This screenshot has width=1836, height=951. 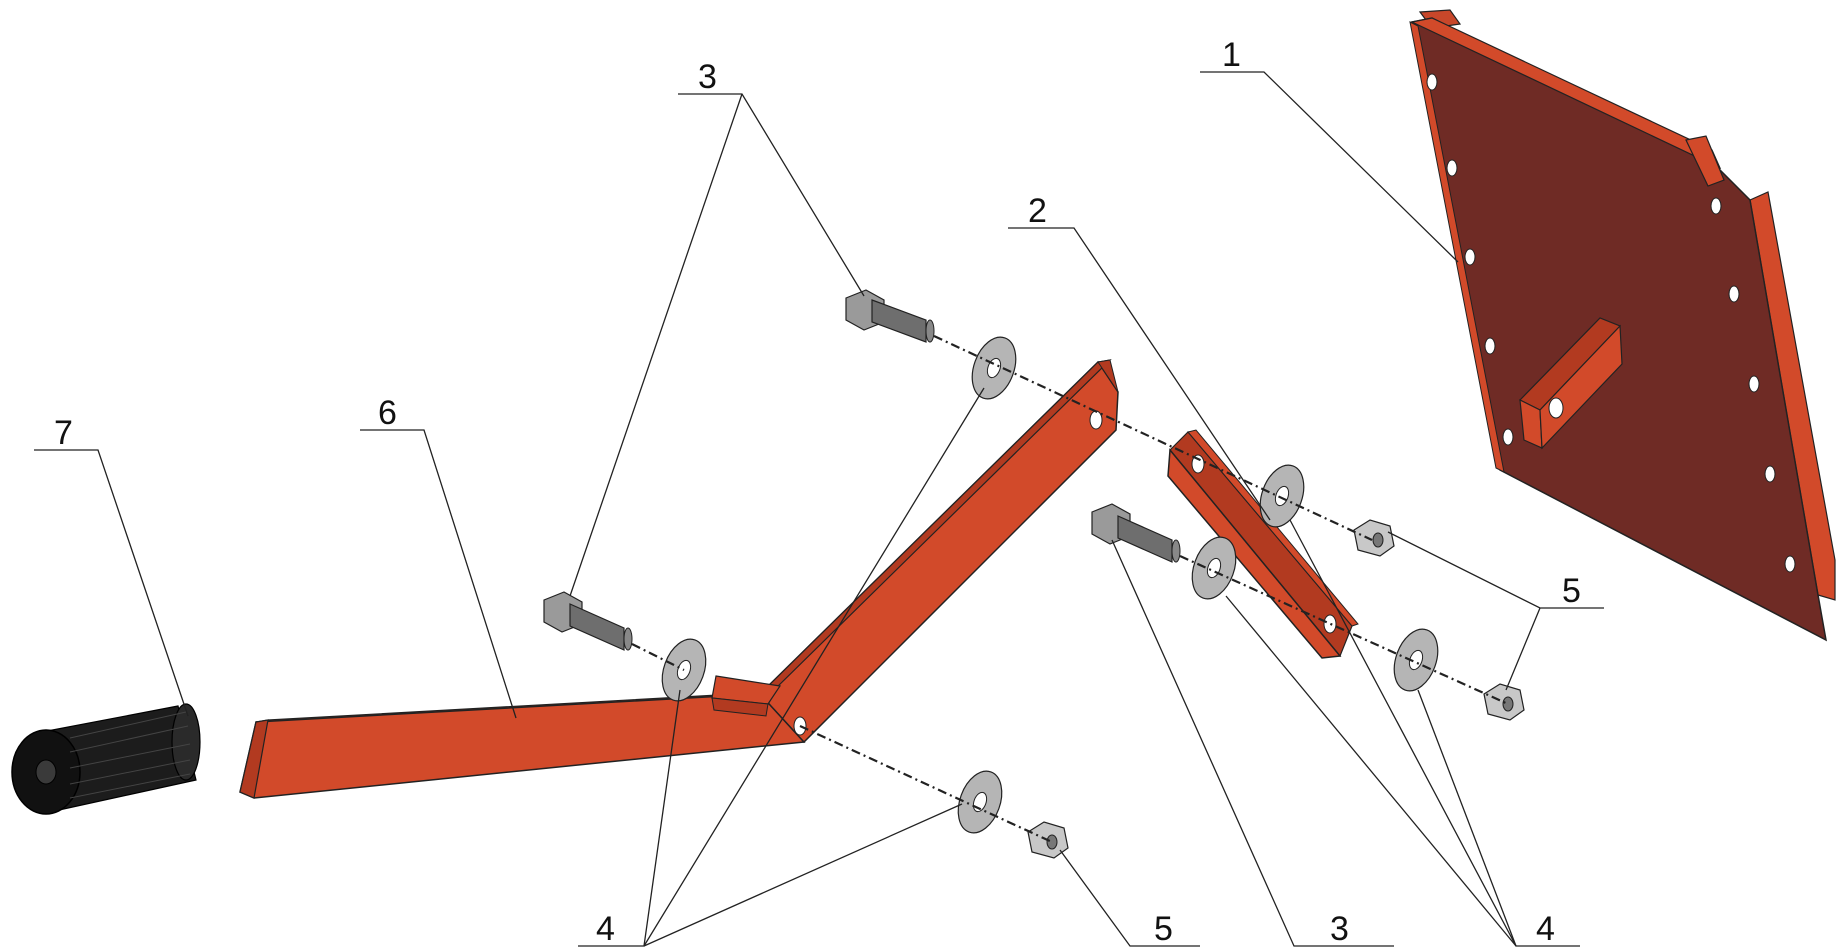 I want to click on callout-4-right: 4, so click(x=1545, y=929).